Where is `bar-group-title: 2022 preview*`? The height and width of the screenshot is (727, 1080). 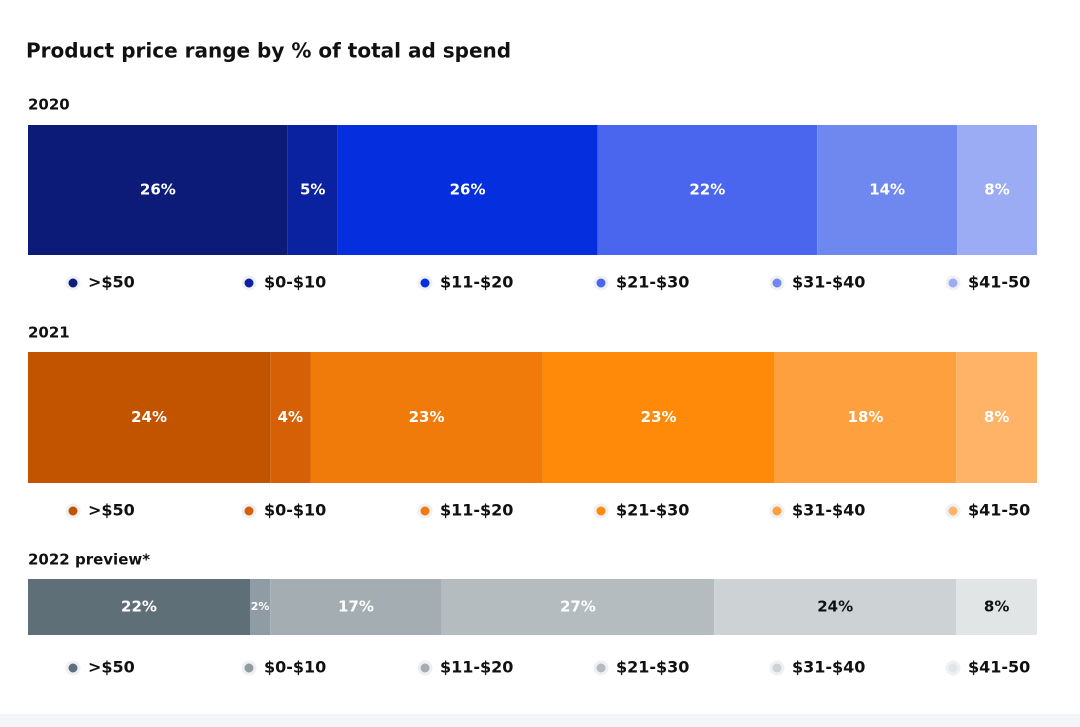 bar-group-title: 2022 preview* is located at coordinates (89, 560).